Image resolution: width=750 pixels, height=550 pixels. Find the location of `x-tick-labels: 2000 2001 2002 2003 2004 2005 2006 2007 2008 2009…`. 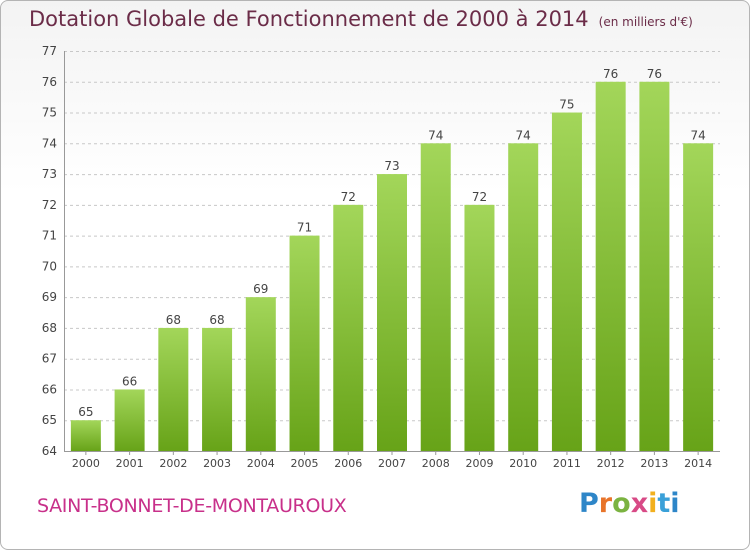

x-tick-labels: 2000 2001 2002 2003 2004 2005 2006 2007 2008 2009… is located at coordinates (392, 463).